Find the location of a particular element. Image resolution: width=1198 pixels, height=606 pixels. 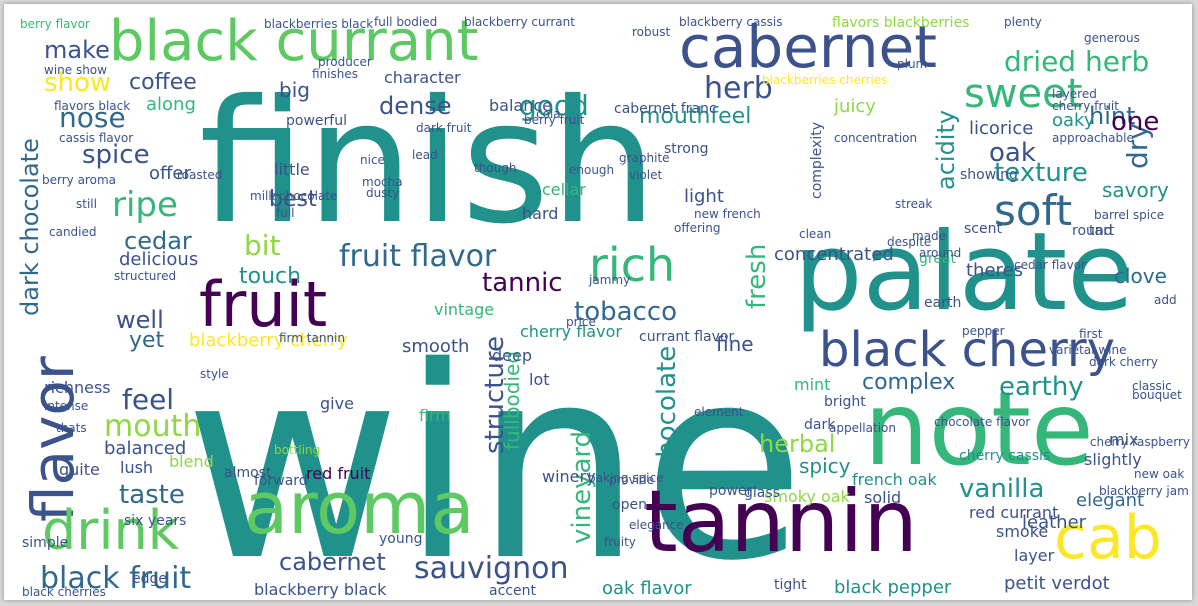

word-light: light is located at coordinates (704, 196).